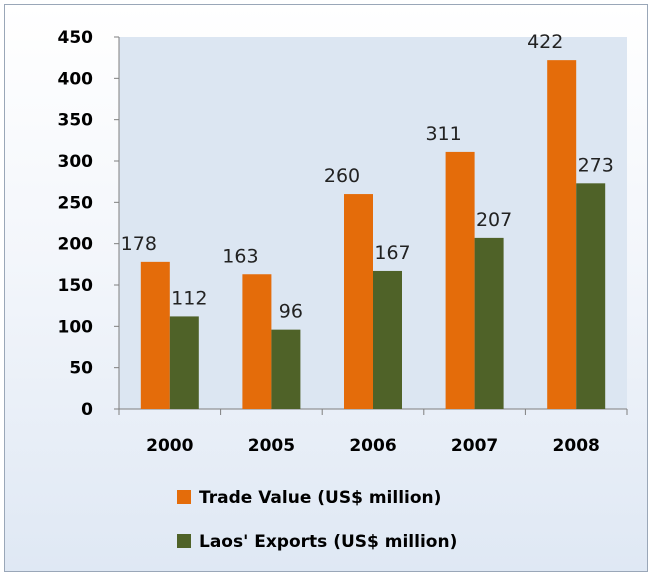 This screenshot has width=654, height=578. I want to click on data-label: 96, so click(291, 312).